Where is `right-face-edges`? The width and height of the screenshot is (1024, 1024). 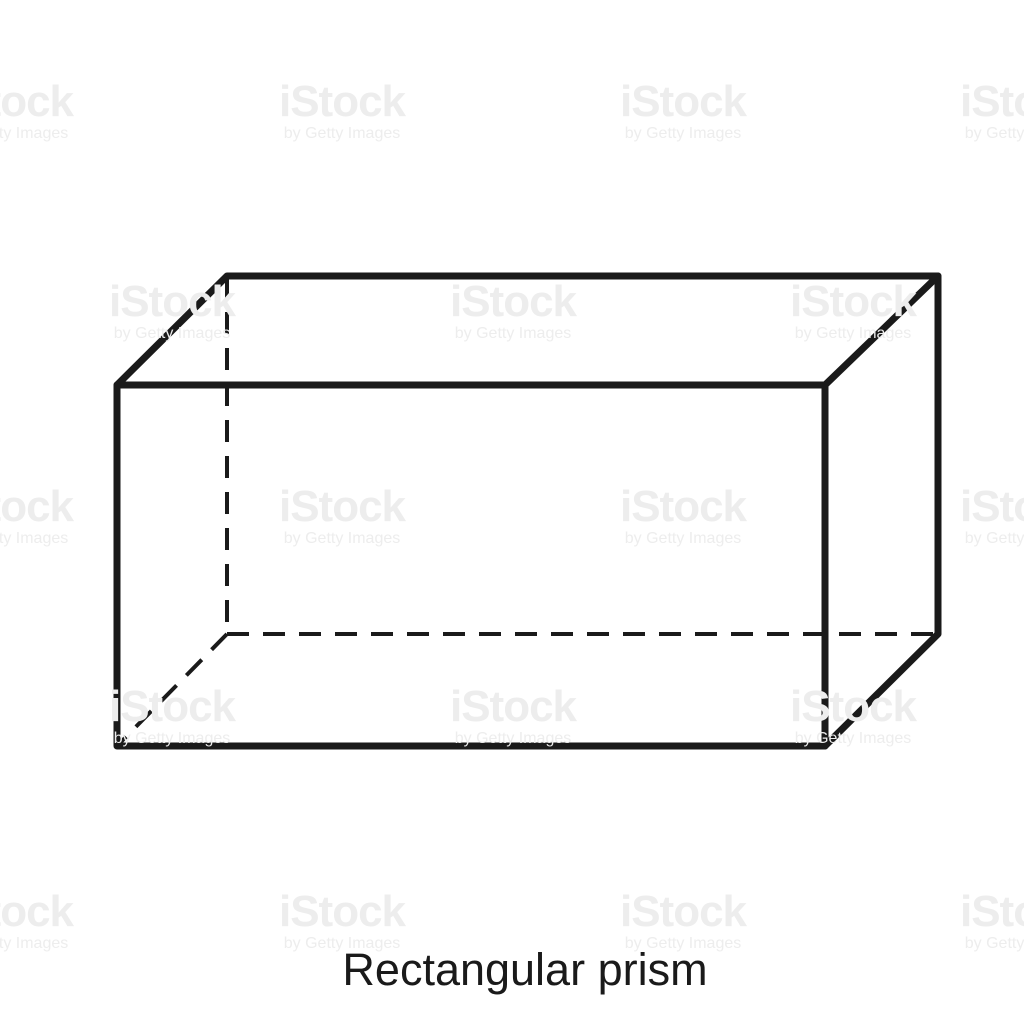
right-face-edges is located at coordinates (881, 511).